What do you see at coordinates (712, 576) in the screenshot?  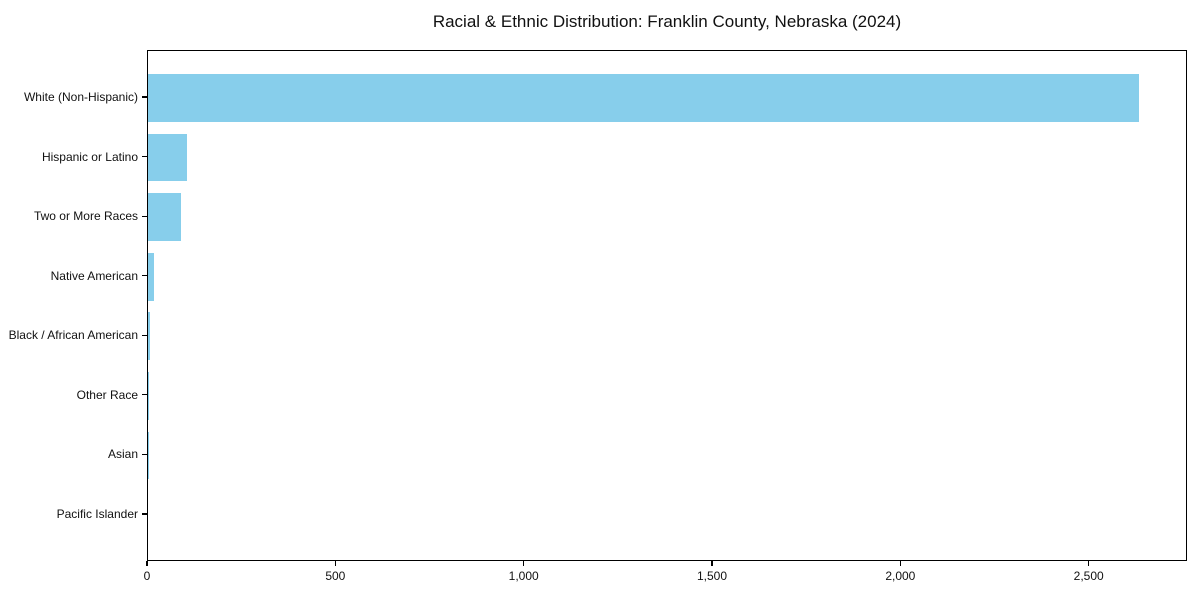 I see `x-tick-label-1500: 1,500` at bounding box center [712, 576].